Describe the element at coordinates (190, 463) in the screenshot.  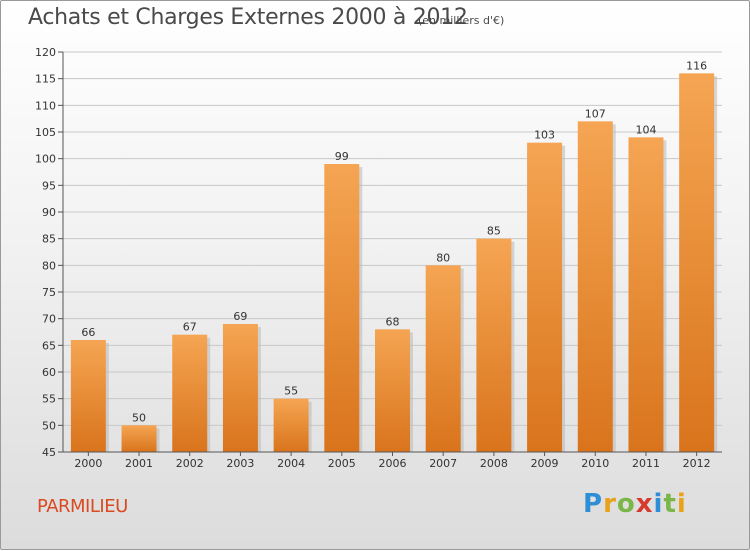
I see `x-tick-label: 2002` at that location.